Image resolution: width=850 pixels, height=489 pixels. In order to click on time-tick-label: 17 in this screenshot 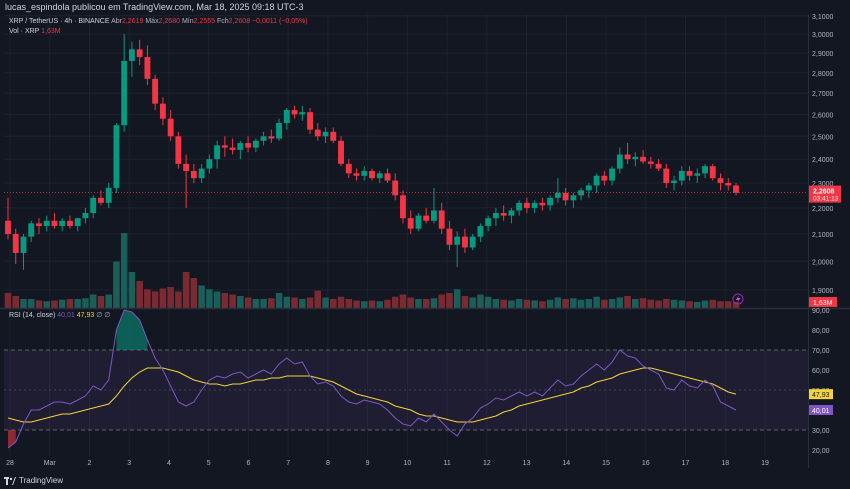, I will do `click(686, 463)`.